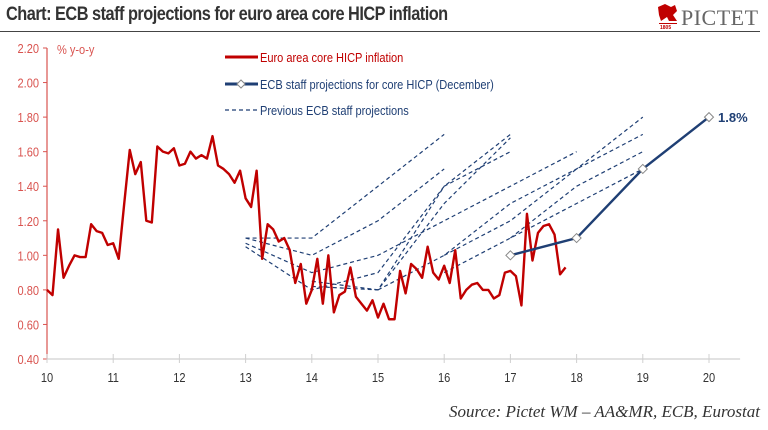 This screenshot has width=768, height=430. I want to click on y-tick-label: 1.20, so click(29, 221).